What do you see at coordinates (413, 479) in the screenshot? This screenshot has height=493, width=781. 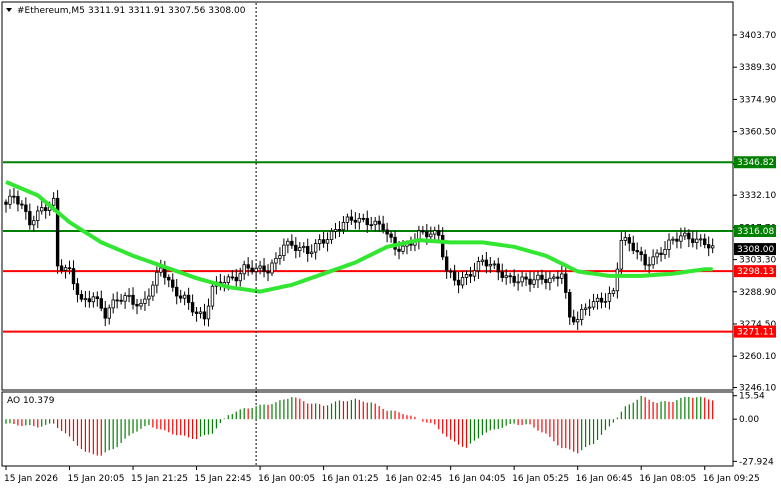 I see `x-tick-label: 16 Jan 02:45` at bounding box center [413, 479].